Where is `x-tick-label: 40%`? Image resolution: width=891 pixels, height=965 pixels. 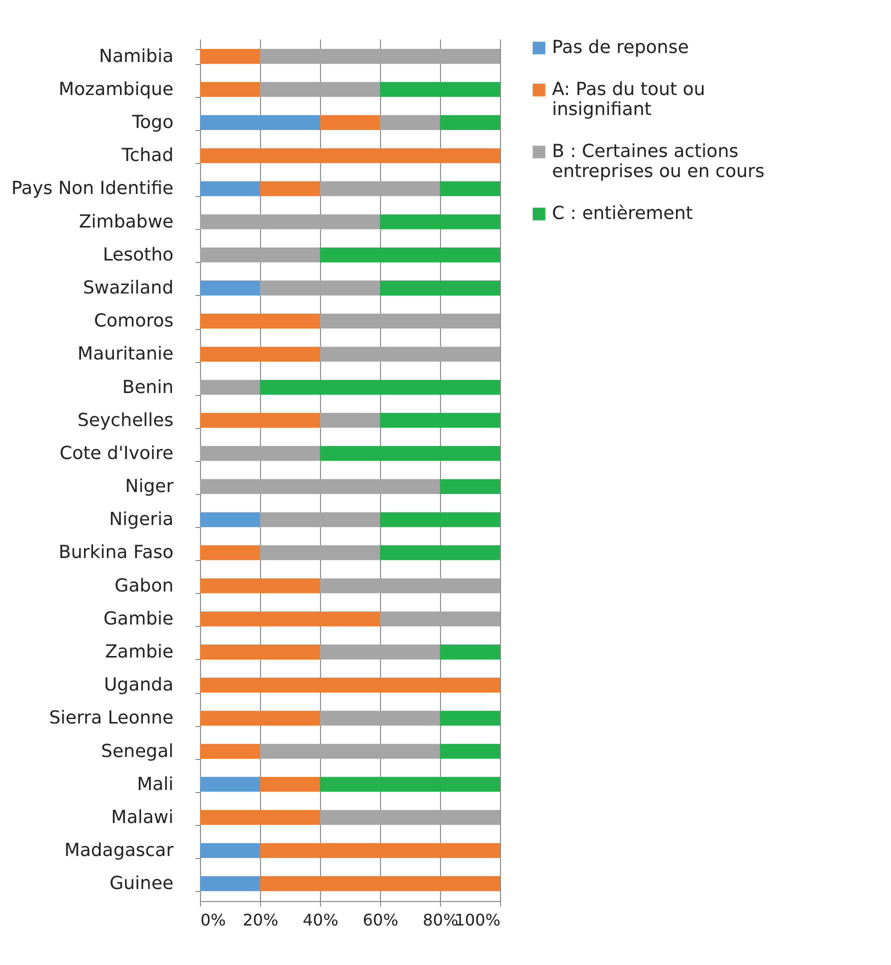
x-tick-label: 40% is located at coordinates (320, 920).